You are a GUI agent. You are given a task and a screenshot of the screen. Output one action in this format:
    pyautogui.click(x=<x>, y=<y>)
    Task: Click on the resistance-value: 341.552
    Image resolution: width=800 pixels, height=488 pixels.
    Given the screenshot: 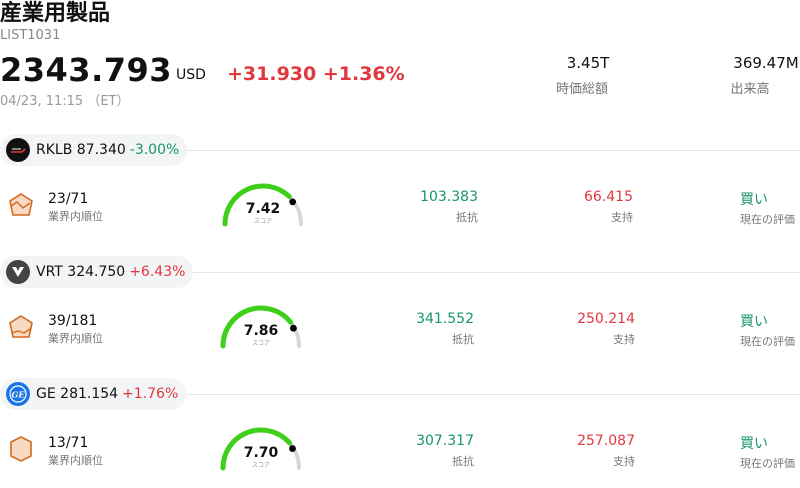 What is the action you would take?
    pyautogui.click(x=445, y=319)
    